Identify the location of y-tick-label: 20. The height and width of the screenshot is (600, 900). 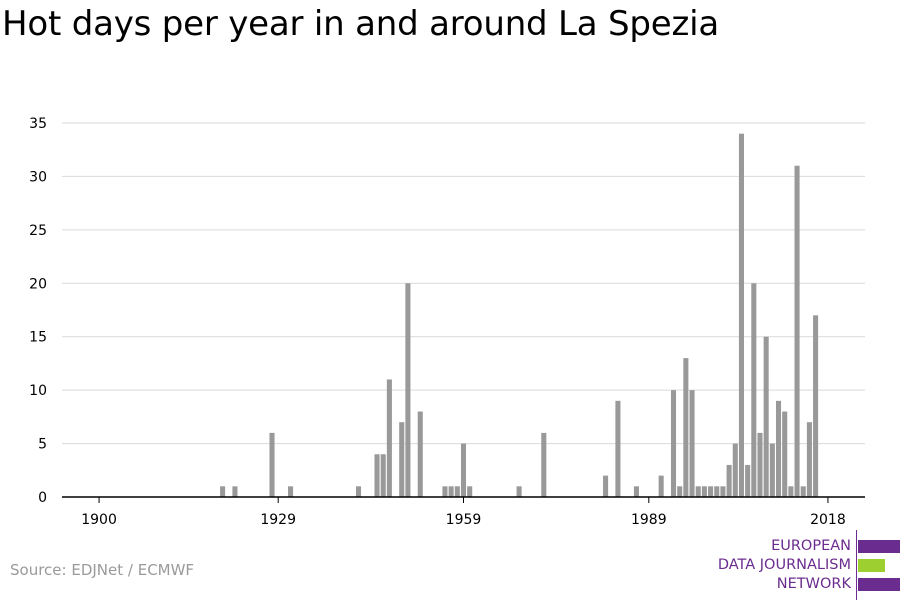
(38, 284).